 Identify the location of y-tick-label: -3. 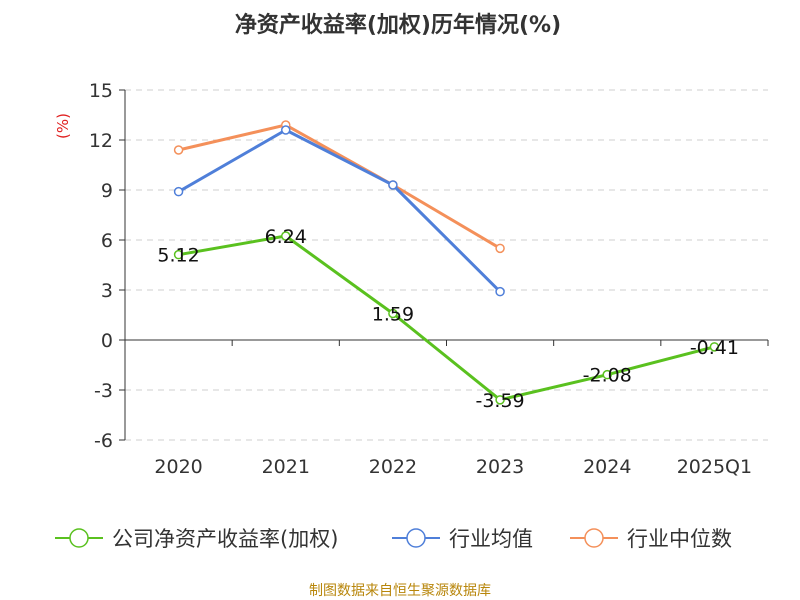
(103, 391).